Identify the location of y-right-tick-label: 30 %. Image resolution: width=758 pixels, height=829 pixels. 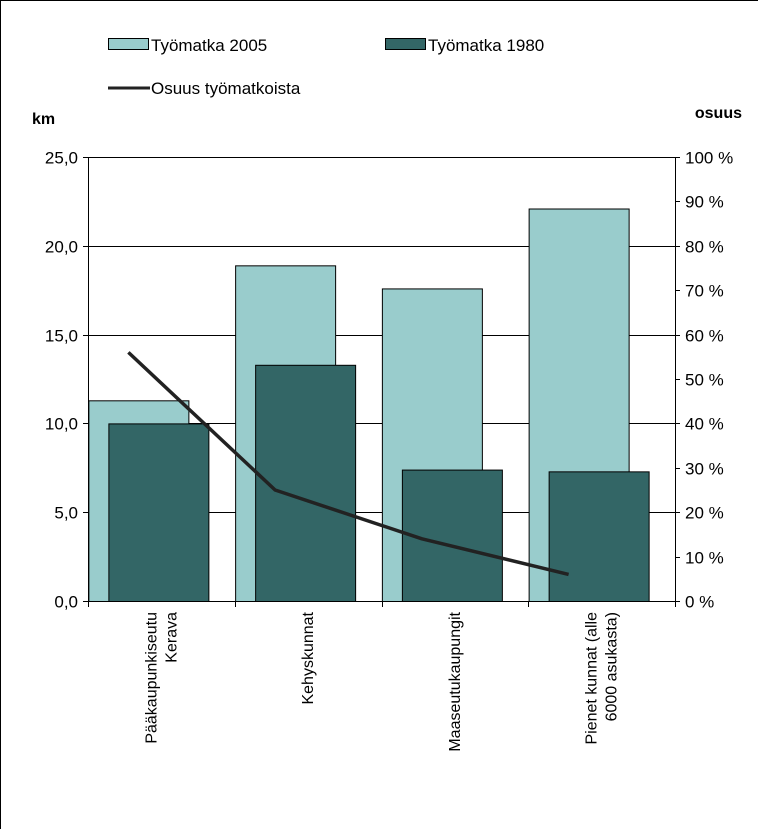
(704, 469).